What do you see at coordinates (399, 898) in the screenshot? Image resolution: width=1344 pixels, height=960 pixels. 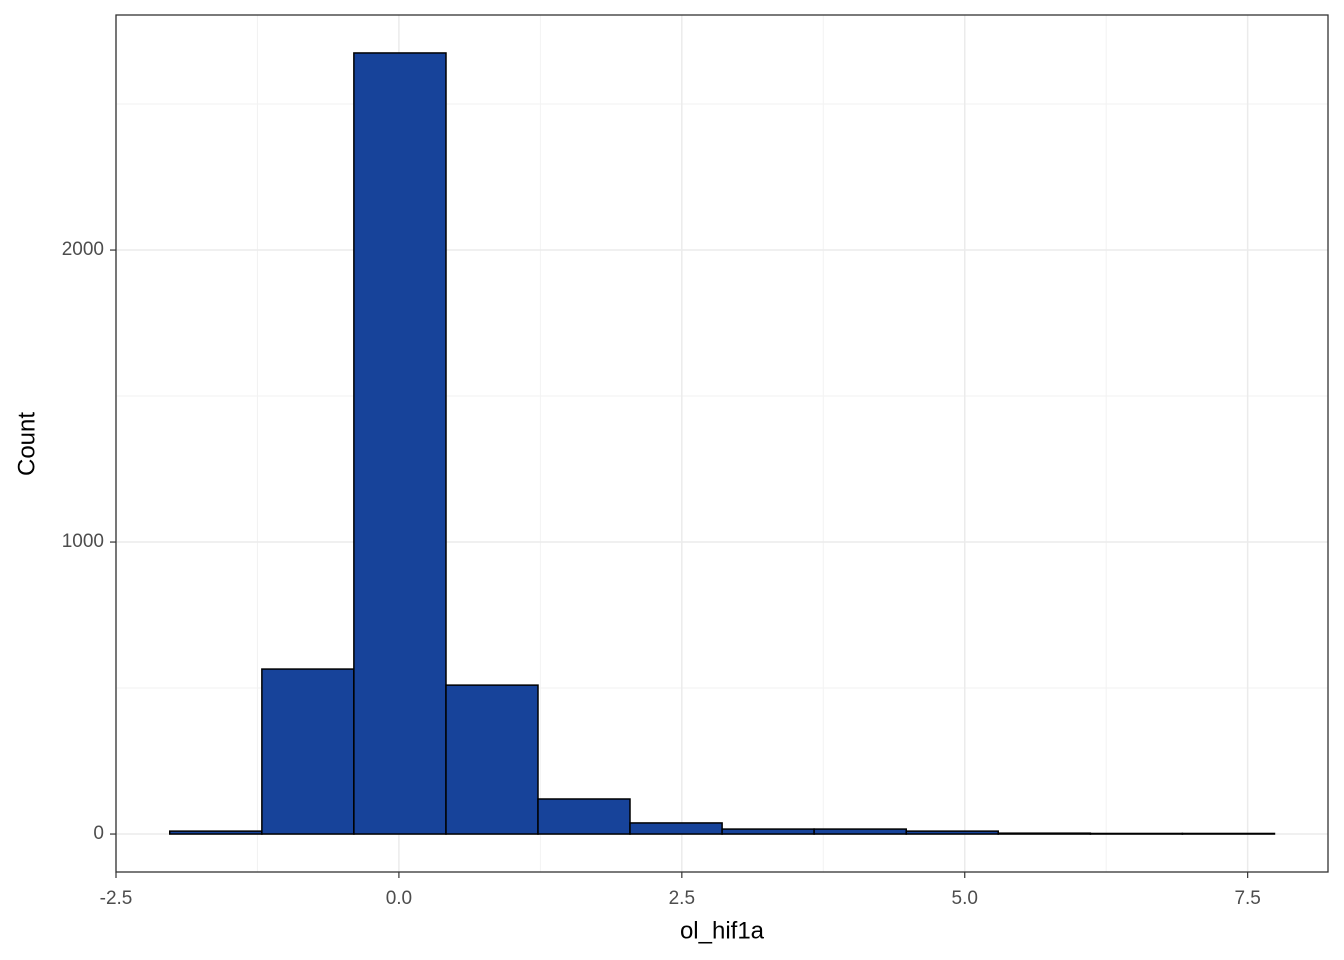 I see `x-tick-label: 0.0` at bounding box center [399, 898].